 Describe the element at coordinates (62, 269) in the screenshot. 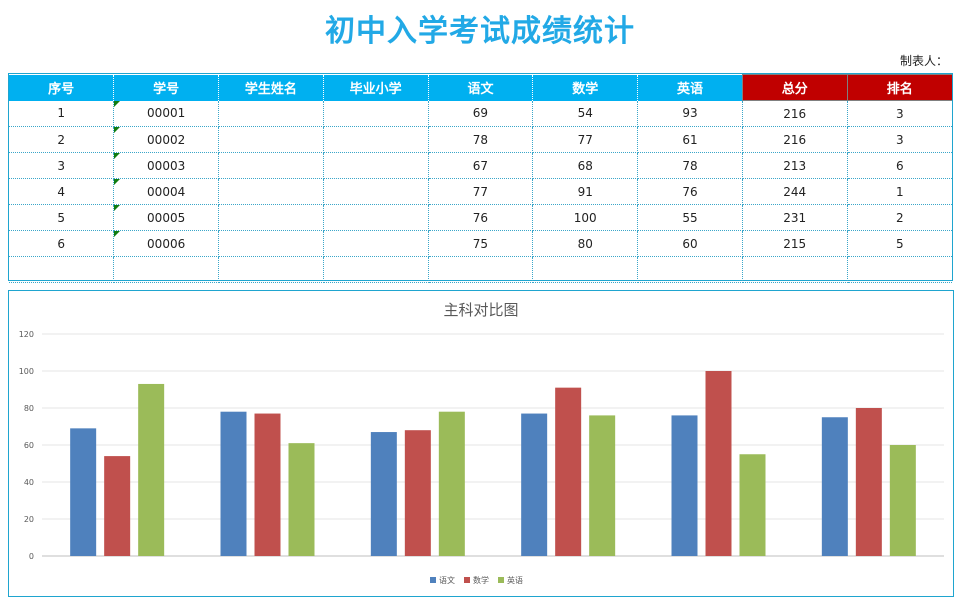

I see `cell-index` at that location.